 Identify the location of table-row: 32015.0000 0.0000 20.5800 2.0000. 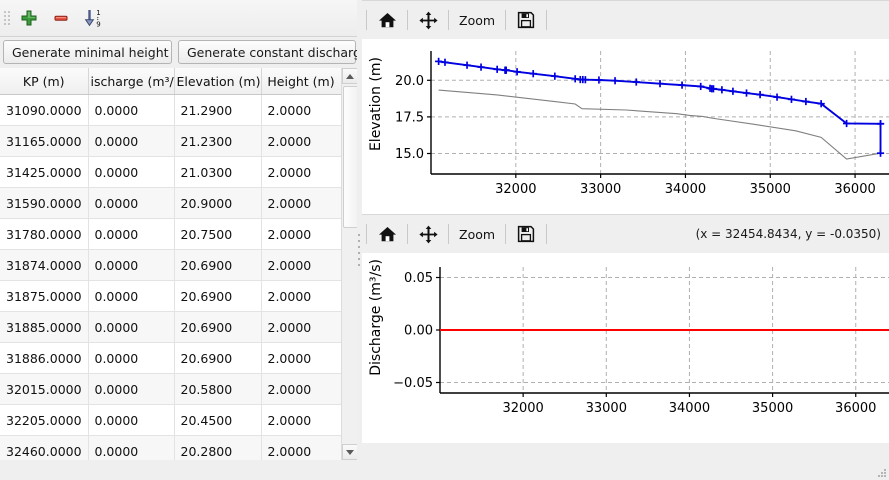
(171, 389).